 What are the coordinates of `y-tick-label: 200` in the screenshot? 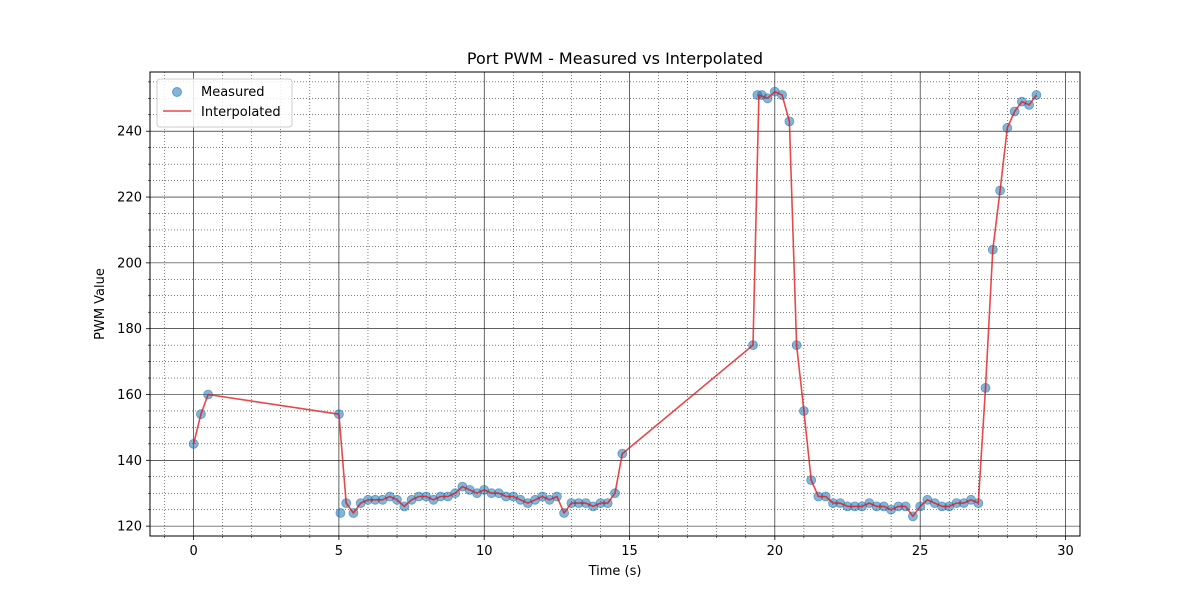 It's located at (129, 263).